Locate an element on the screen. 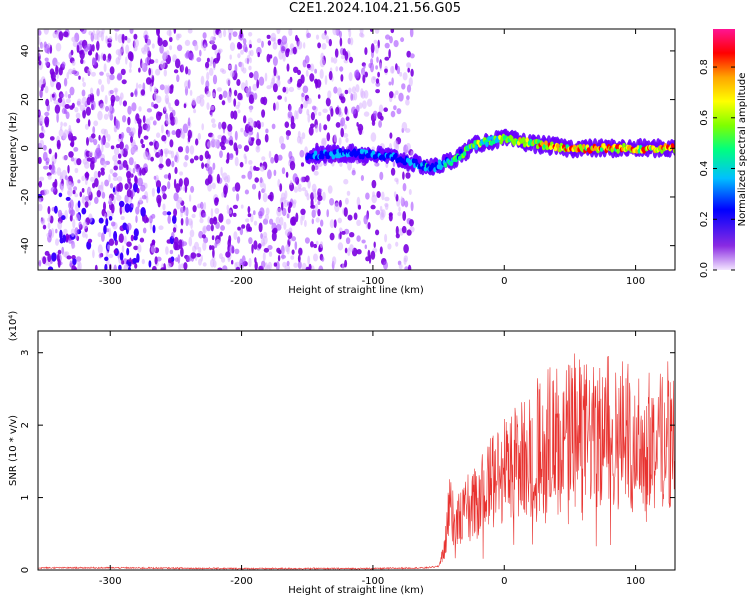 Image resolution: width=750 pixels, height=600 pixels. x-axis-label: Height of straight line (km) is located at coordinates (356, 590).